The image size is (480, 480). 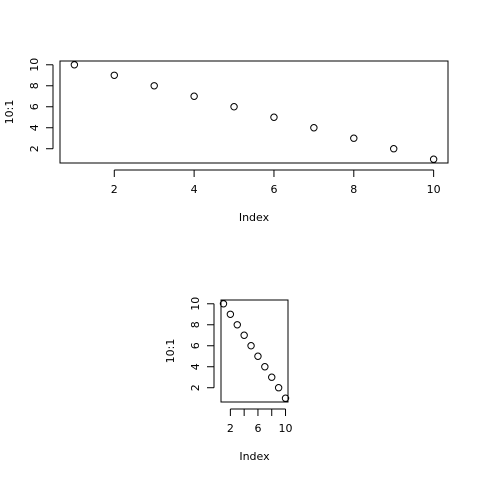 I want to click on x-tick-label: 4, so click(x=194, y=189).